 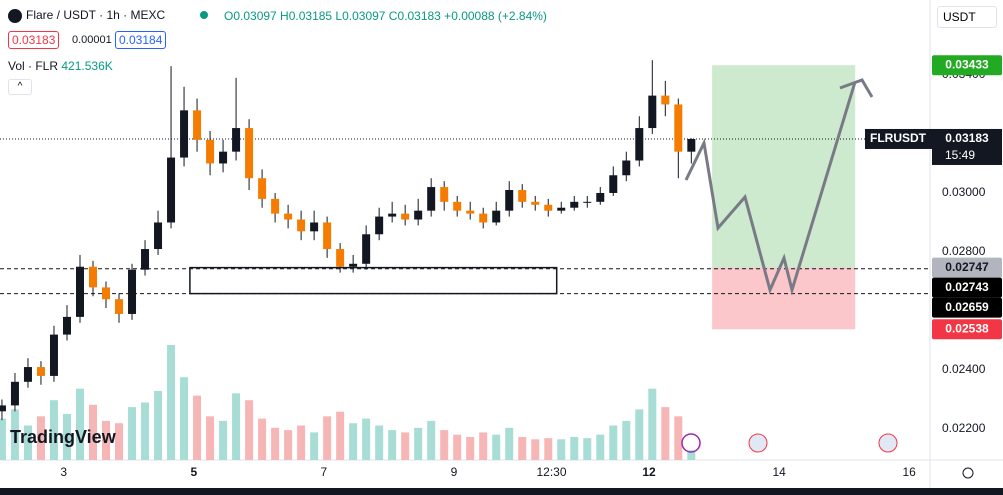 What do you see at coordinates (784, 298) in the screenshot?
I see `stop-zone` at bounding box center [784, 298].